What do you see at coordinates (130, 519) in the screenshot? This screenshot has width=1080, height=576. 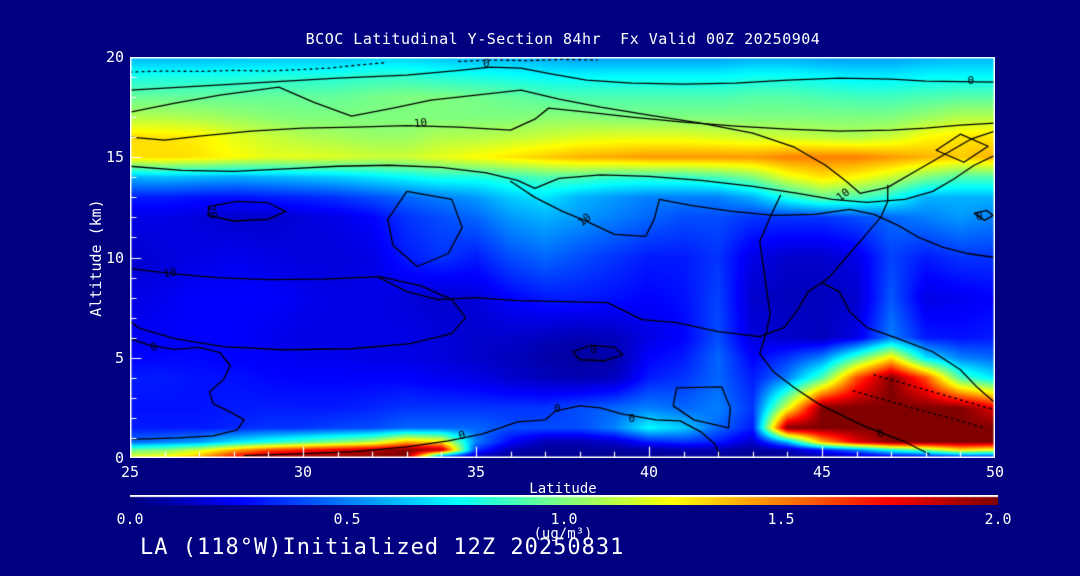 I see `colorbar-tick-label: 0.0` at bounding box center [130, 519].